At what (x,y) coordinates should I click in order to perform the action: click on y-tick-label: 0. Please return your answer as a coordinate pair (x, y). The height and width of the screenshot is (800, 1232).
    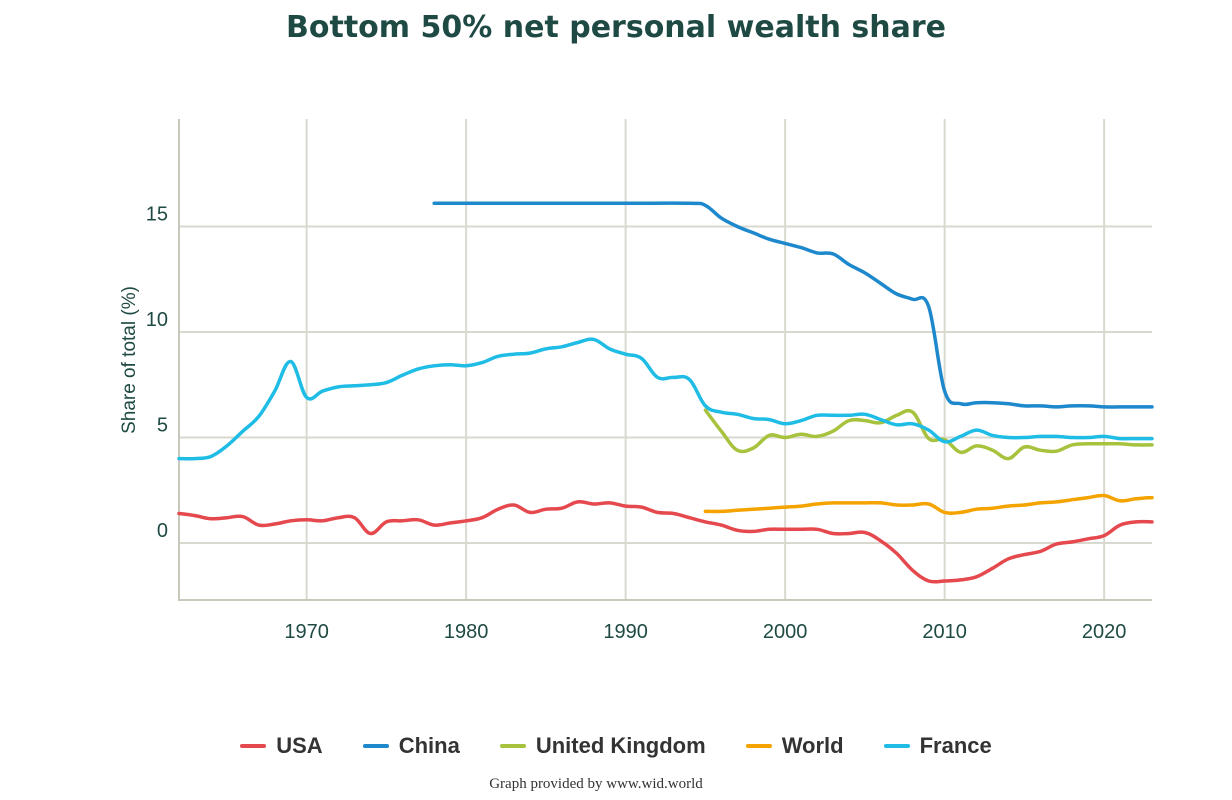
    Looking at the image, I should click on (162, 531).